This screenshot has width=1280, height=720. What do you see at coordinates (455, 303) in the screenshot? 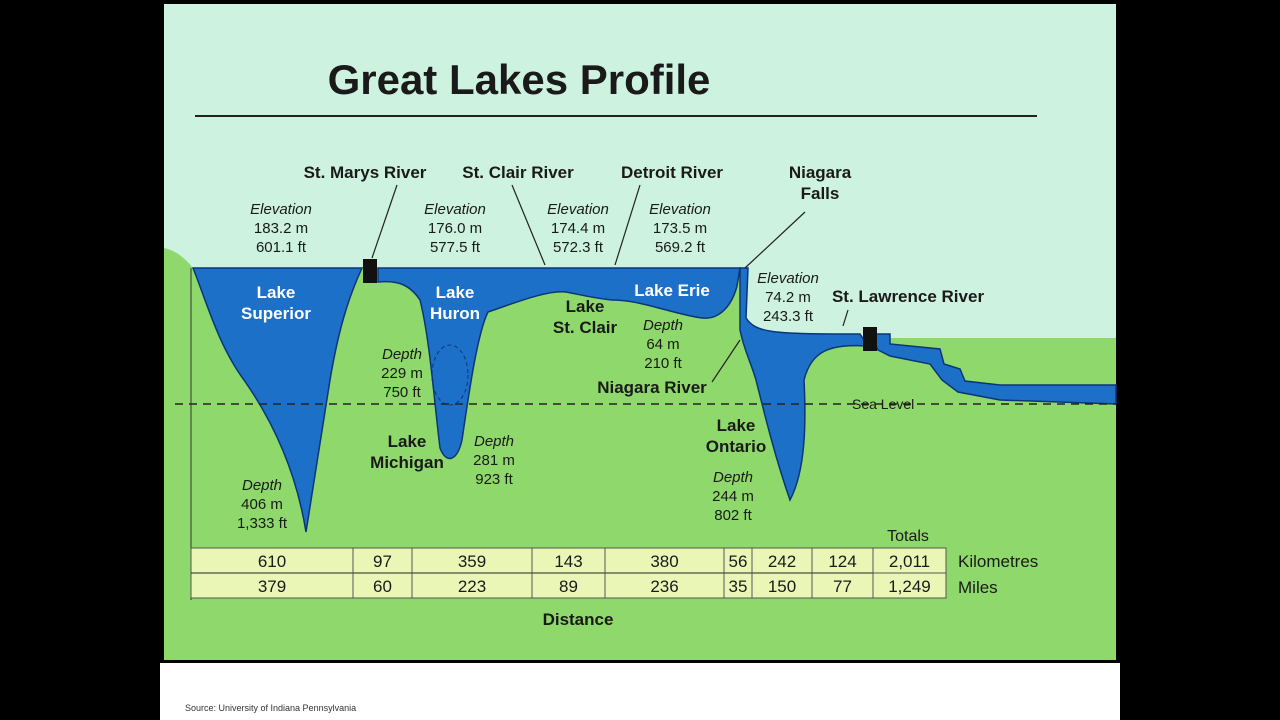
I see `label: Lake Huron` at bounding box center [455, 303].